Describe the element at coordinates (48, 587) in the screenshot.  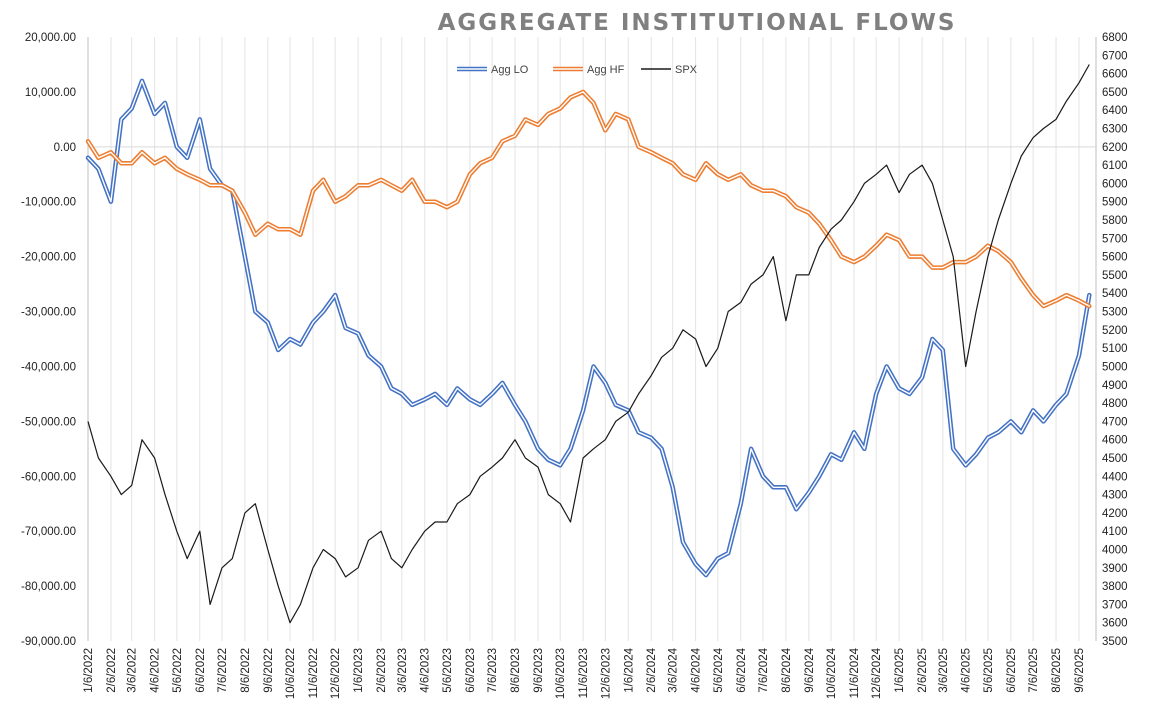
I see `y-tick-label: -80,000.00` at that location.